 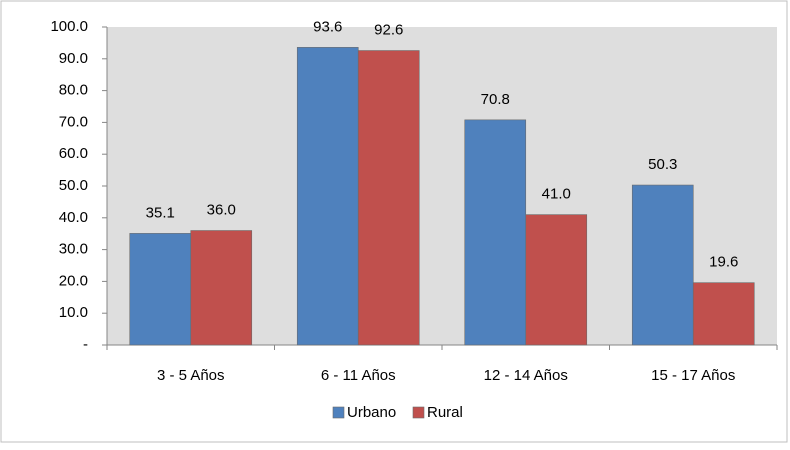 I want to click on value-label: 19.6, so click(x=723, y=262).